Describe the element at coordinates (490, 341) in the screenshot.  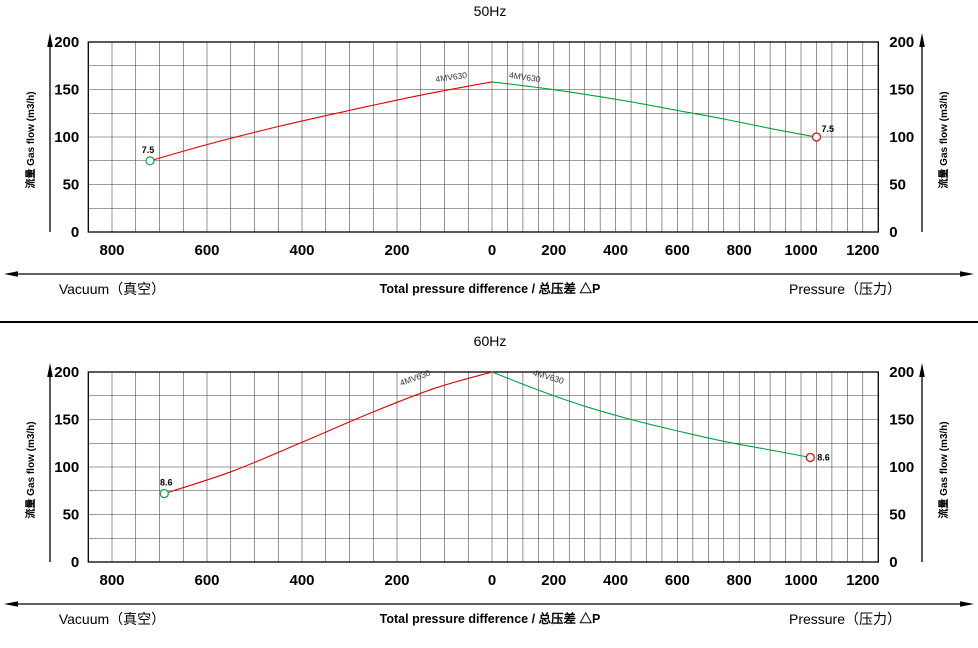
I see `chart-title-60hz: 60Hz` at that location.